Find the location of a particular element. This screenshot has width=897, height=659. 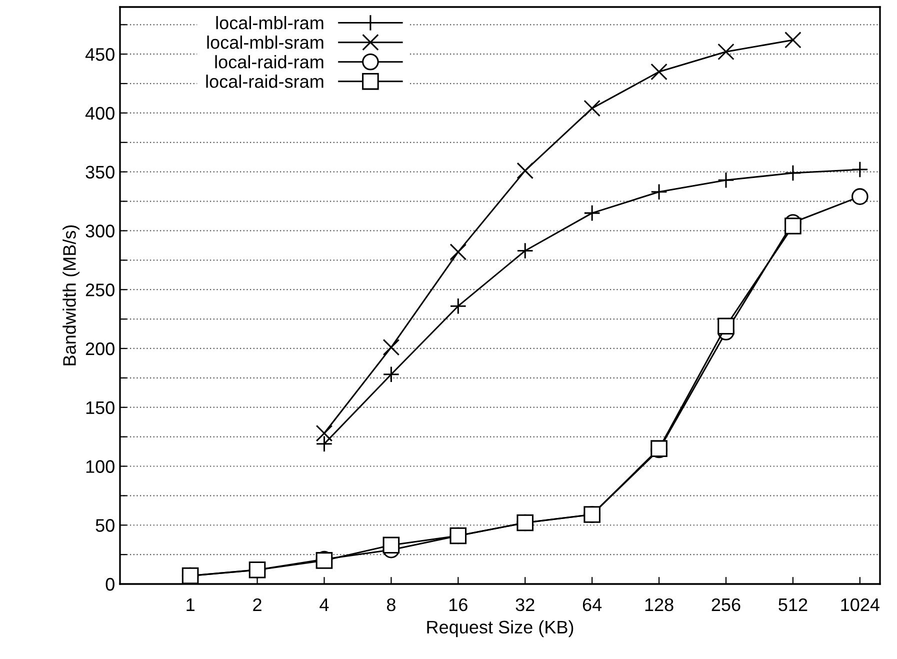

y-tick-label: 300 is located at coordinates (100, 231).